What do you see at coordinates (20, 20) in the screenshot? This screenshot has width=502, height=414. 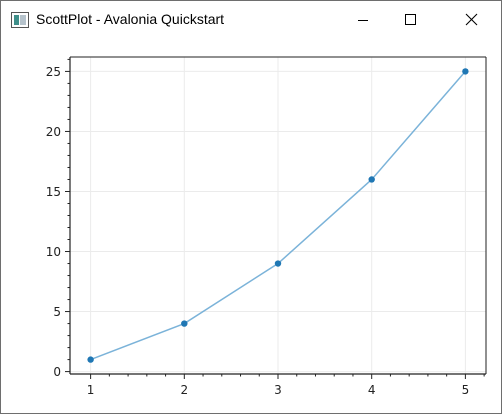 I see `app-icon` at bounding box center [20, 20].